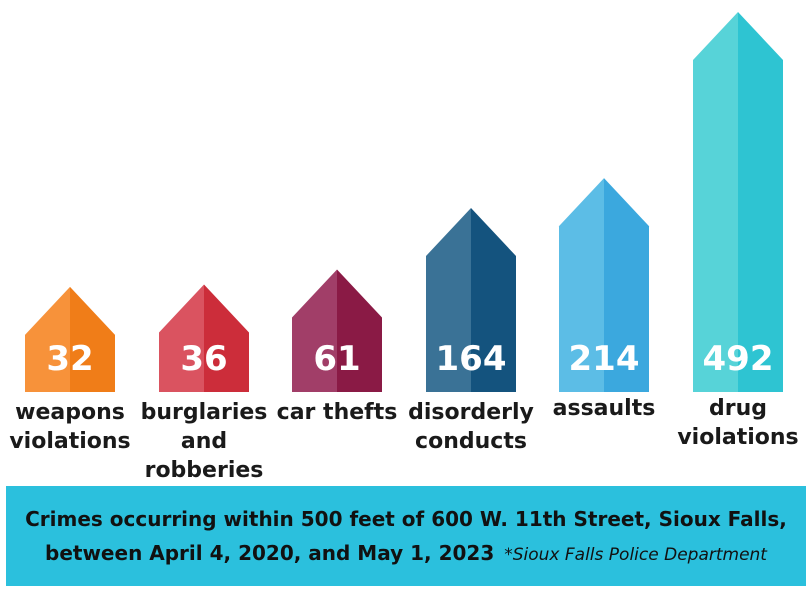 The width and height of the screenshot is (812, 592). Describe the element at coordinates (604, 359) in the screenshot. I see `bar-value-label: 214` at that location.